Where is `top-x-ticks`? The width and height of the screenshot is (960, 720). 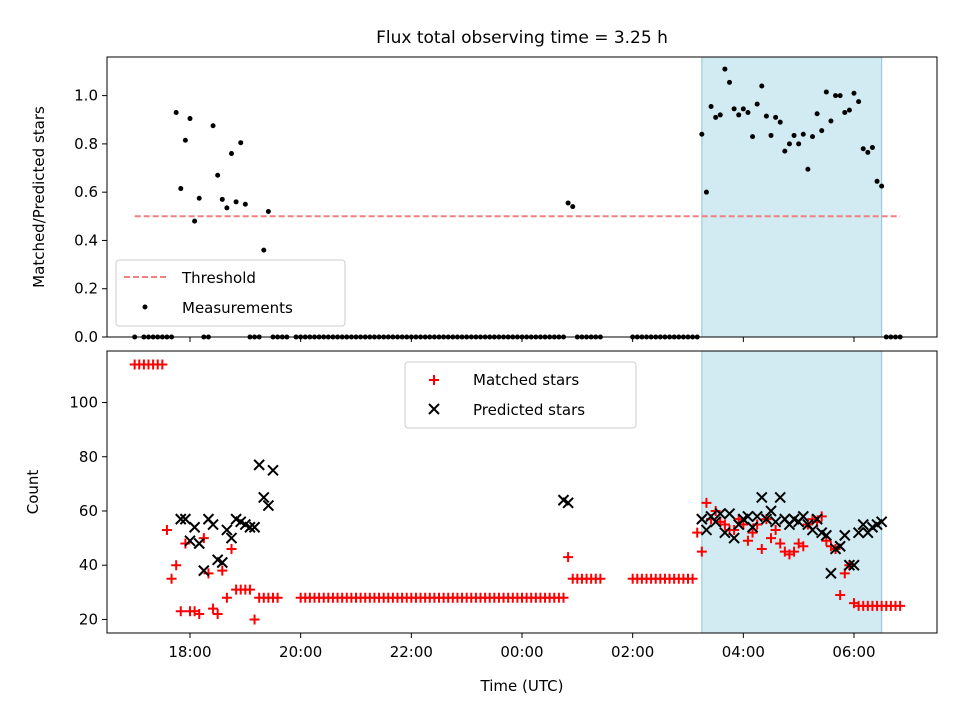
top-x-ticks is located at coordinates (522, 339).